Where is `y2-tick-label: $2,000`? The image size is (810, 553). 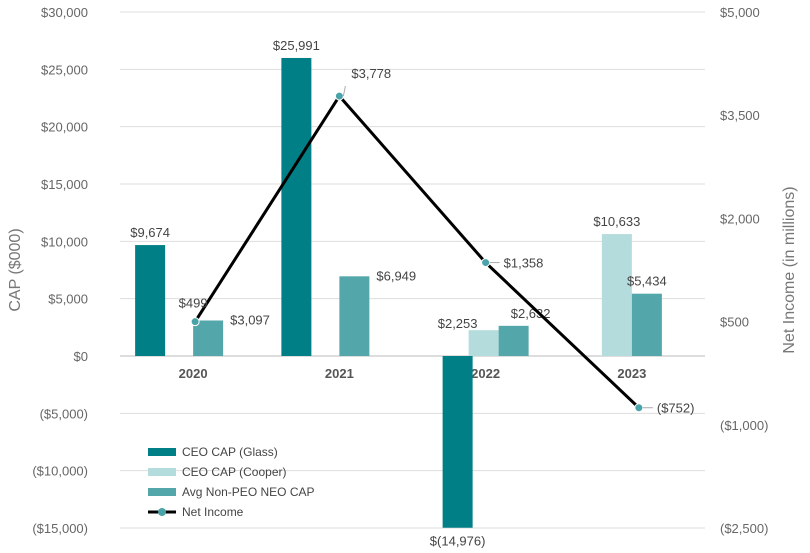 y2-tick-label: $2,000 is located at coordinates (740, 218).